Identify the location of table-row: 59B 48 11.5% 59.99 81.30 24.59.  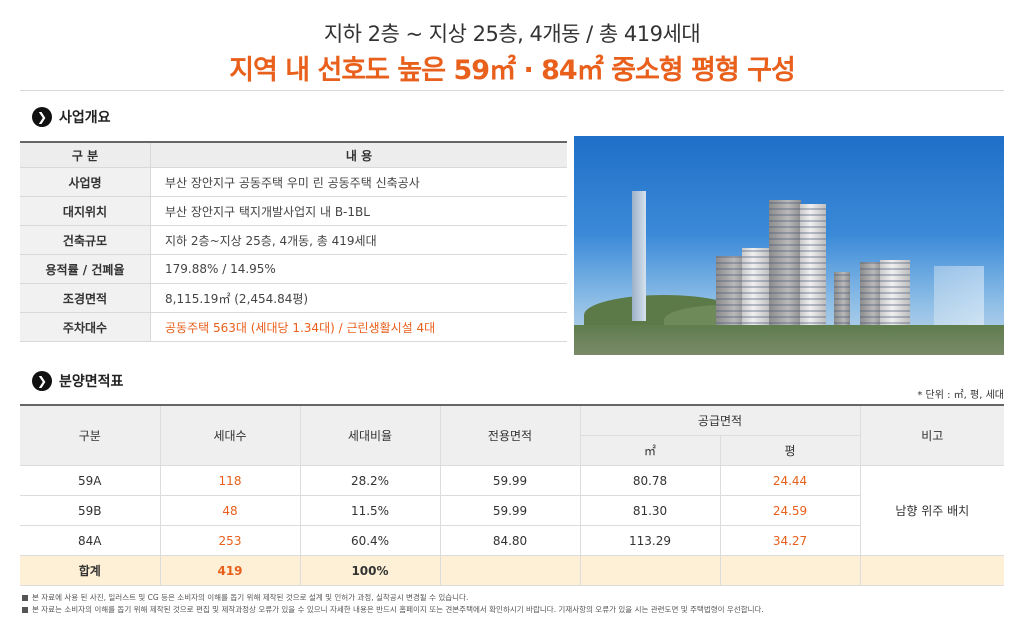
(512, 510).